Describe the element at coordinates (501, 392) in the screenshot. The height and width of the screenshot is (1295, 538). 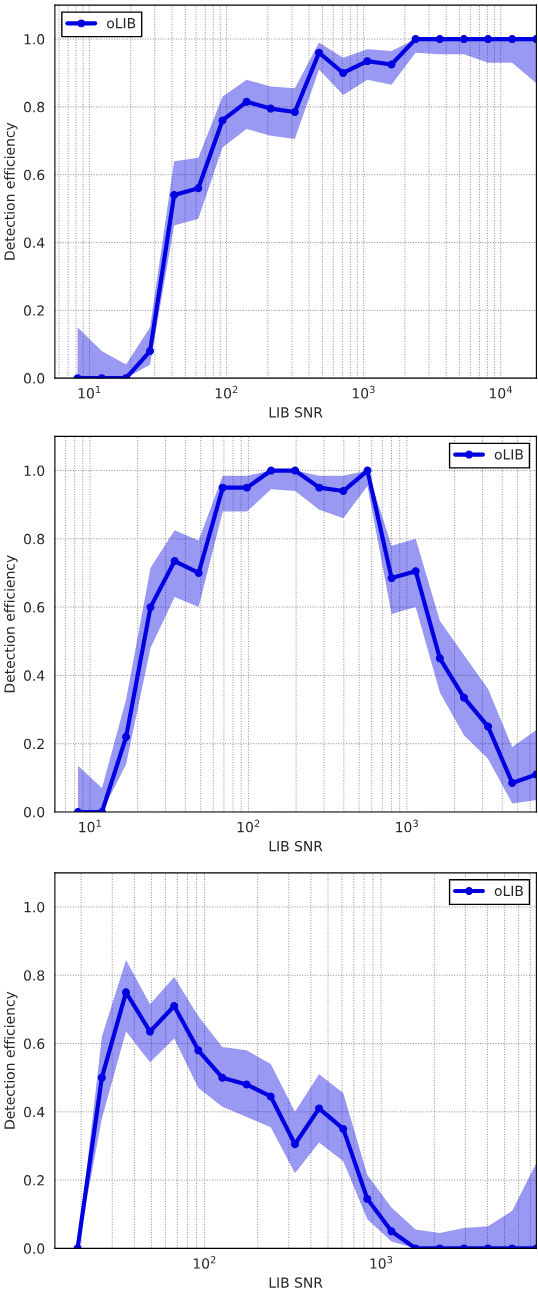
I see `x-tick-label: 10$^{4}$` at that location.